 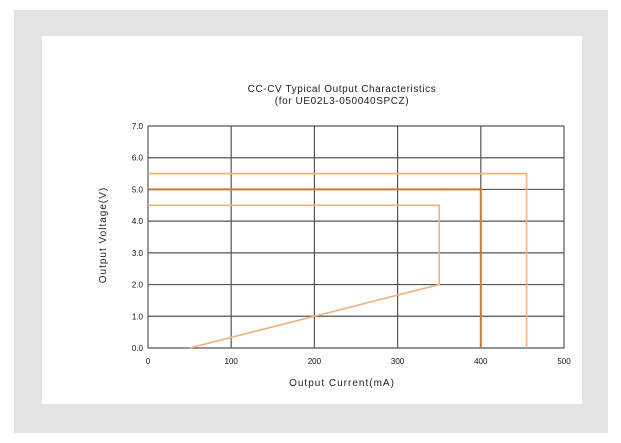 I want to click on chart-subtitle: (for UE02L3-050040SPCZ), so click(x=342, y=101).